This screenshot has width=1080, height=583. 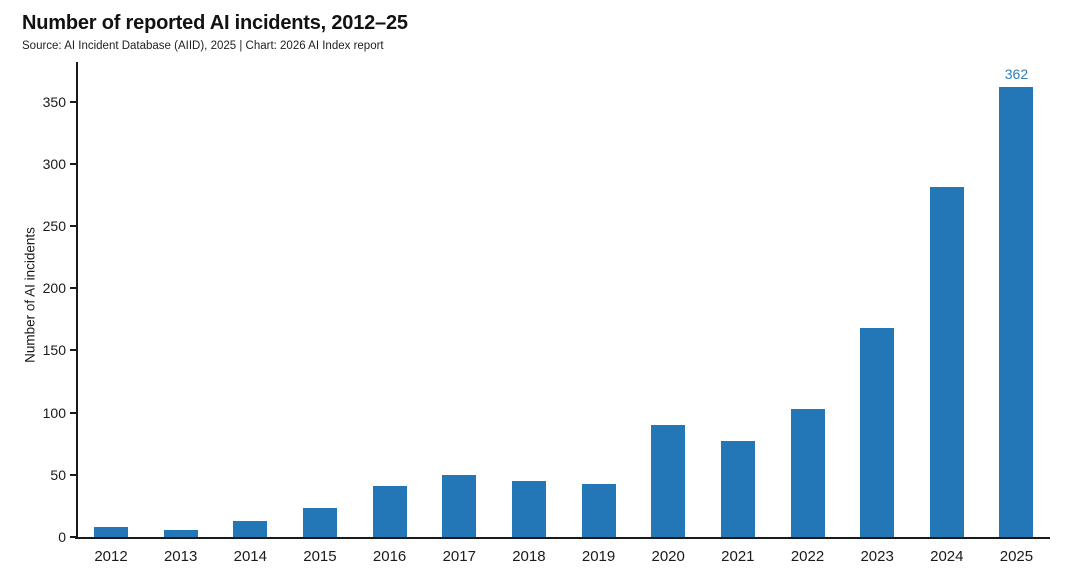 What do you see at coordinates (562, 538) in the screenshot?
I see `x-axis-spine` at bounding box center [562, 538].